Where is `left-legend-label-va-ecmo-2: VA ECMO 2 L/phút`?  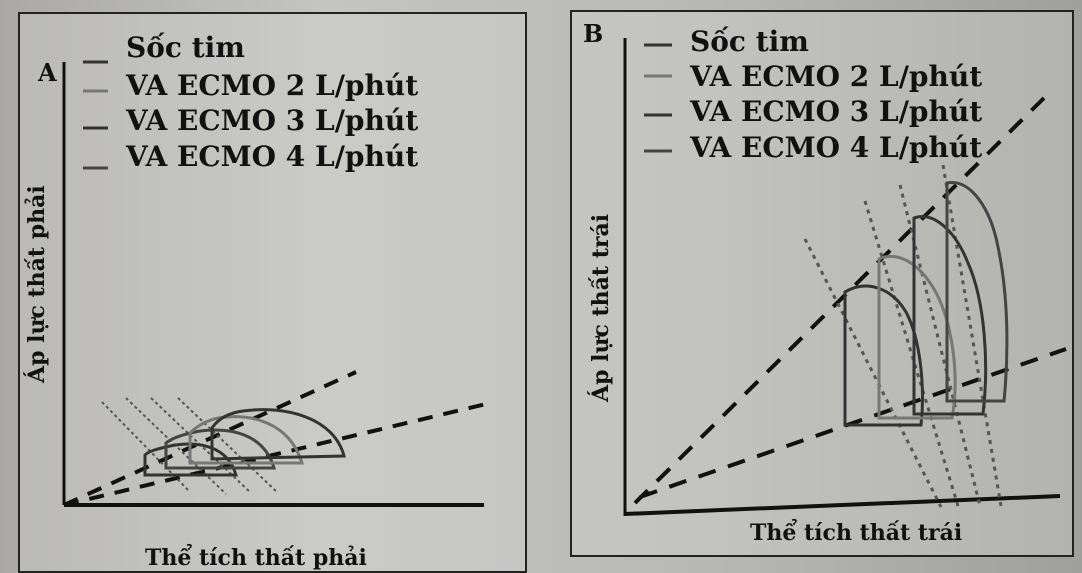 left-legend-label-va-ecmo-2: VA ECMO 2 L/phút is located at coordinates (271, 85).